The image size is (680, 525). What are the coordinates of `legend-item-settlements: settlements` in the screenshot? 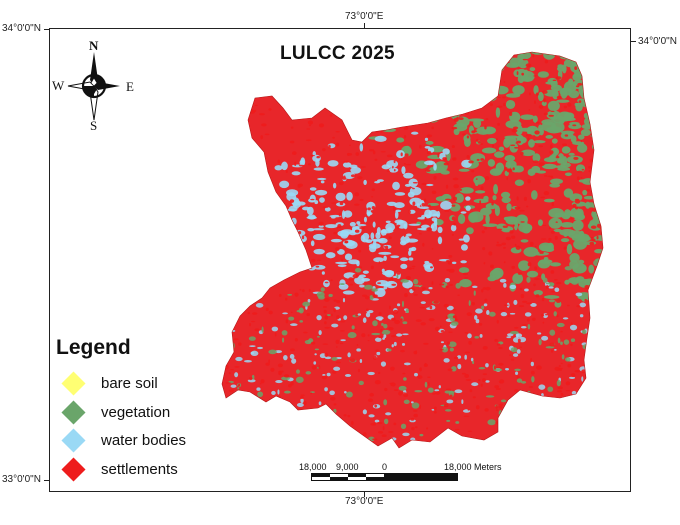 It's located at (120, 469).